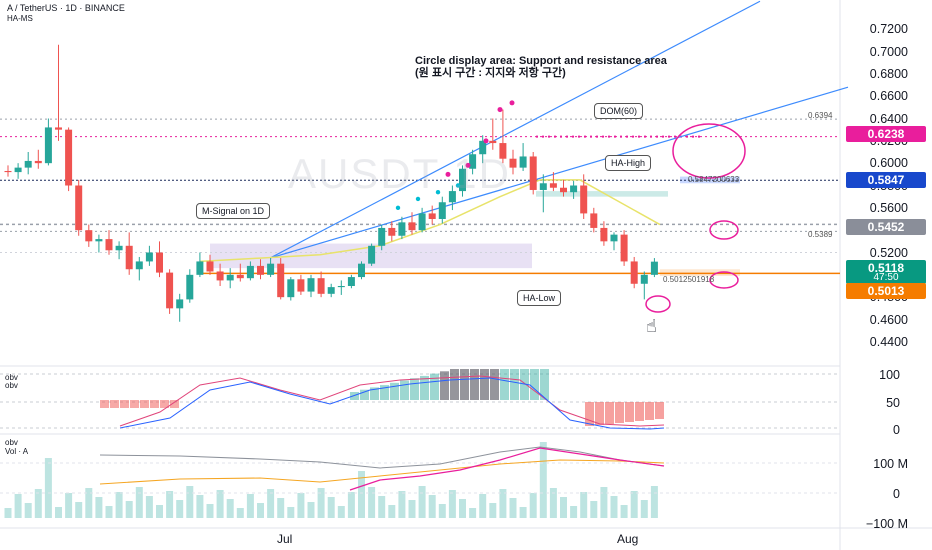  I want to click on symbol-title: A / TetherUS · 1D · BINANCE, so click(66, 8).